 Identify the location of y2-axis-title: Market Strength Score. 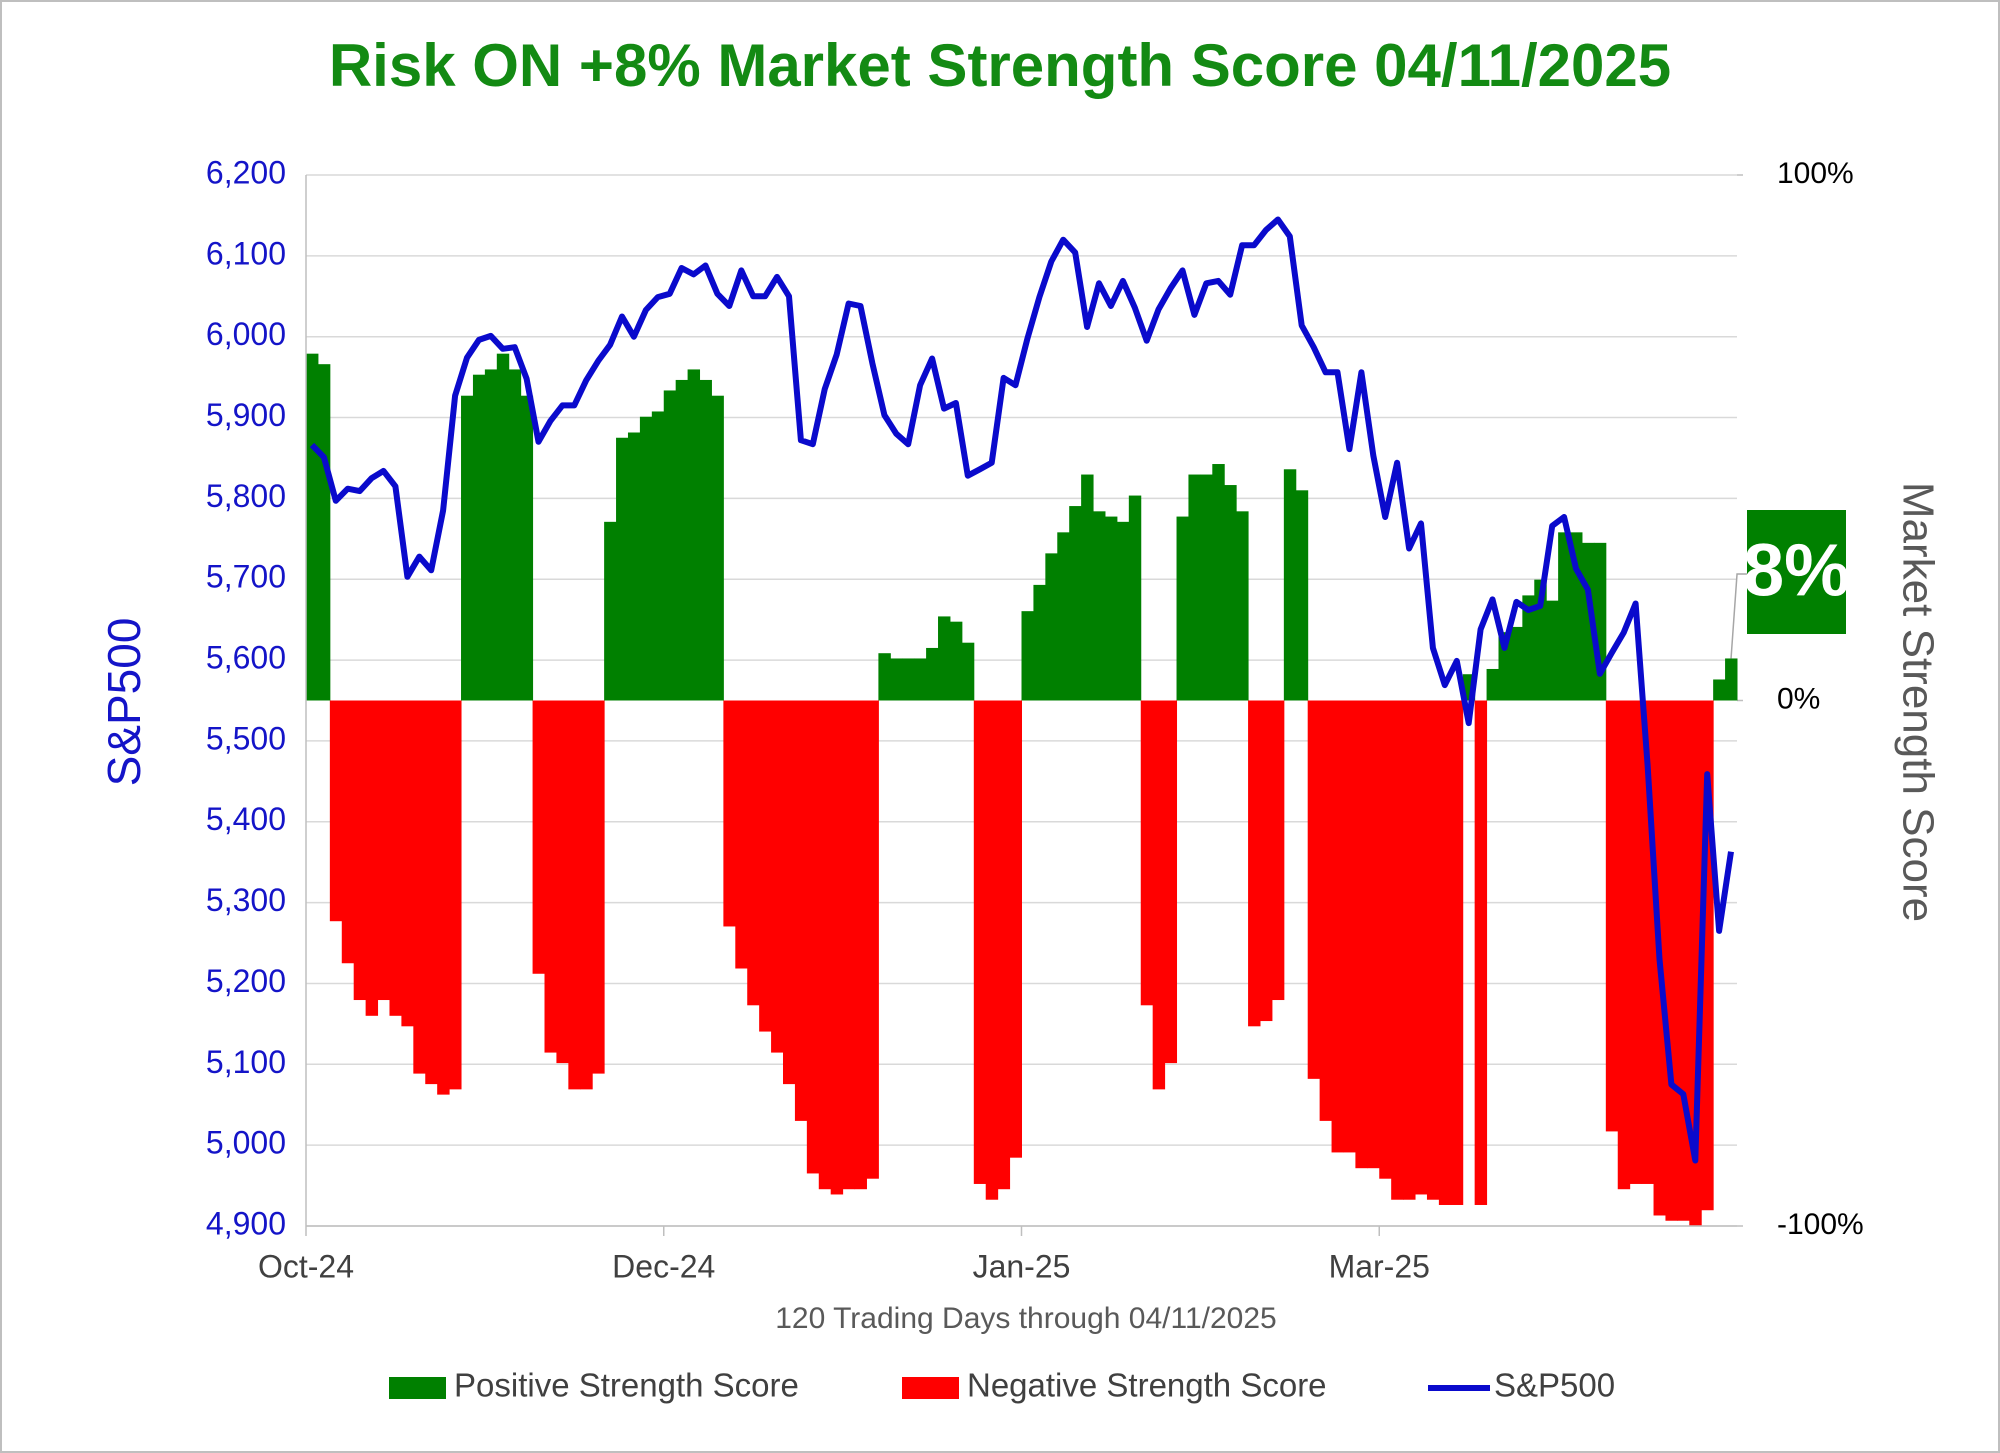
(1917, 702).